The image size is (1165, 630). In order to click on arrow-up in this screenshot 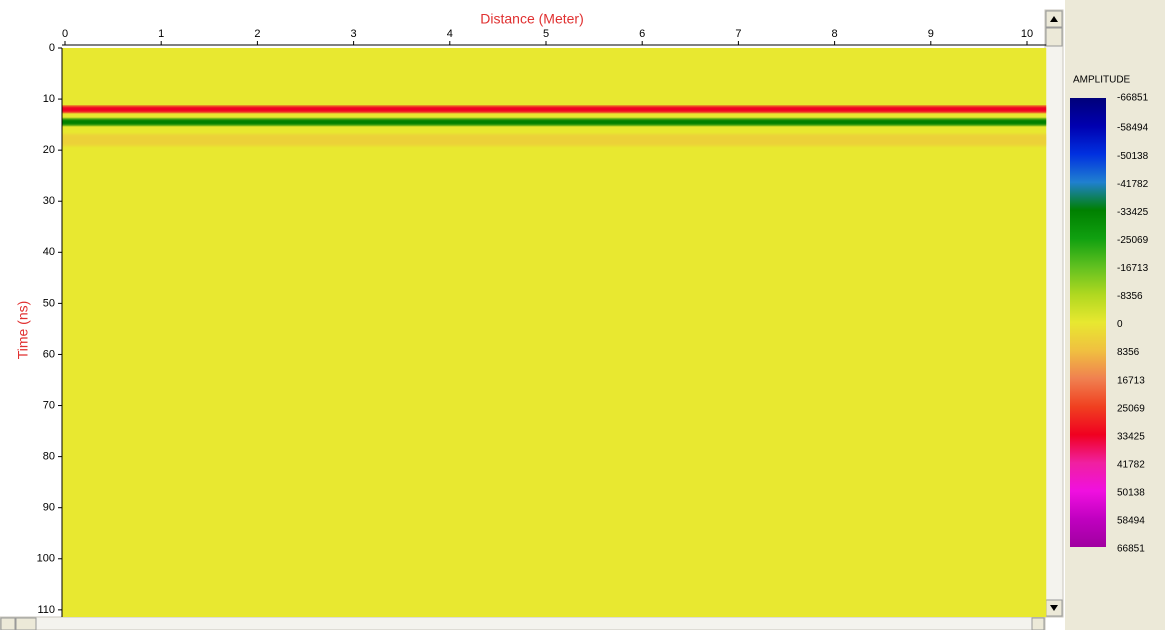, I will do `click(1054, 19)`.